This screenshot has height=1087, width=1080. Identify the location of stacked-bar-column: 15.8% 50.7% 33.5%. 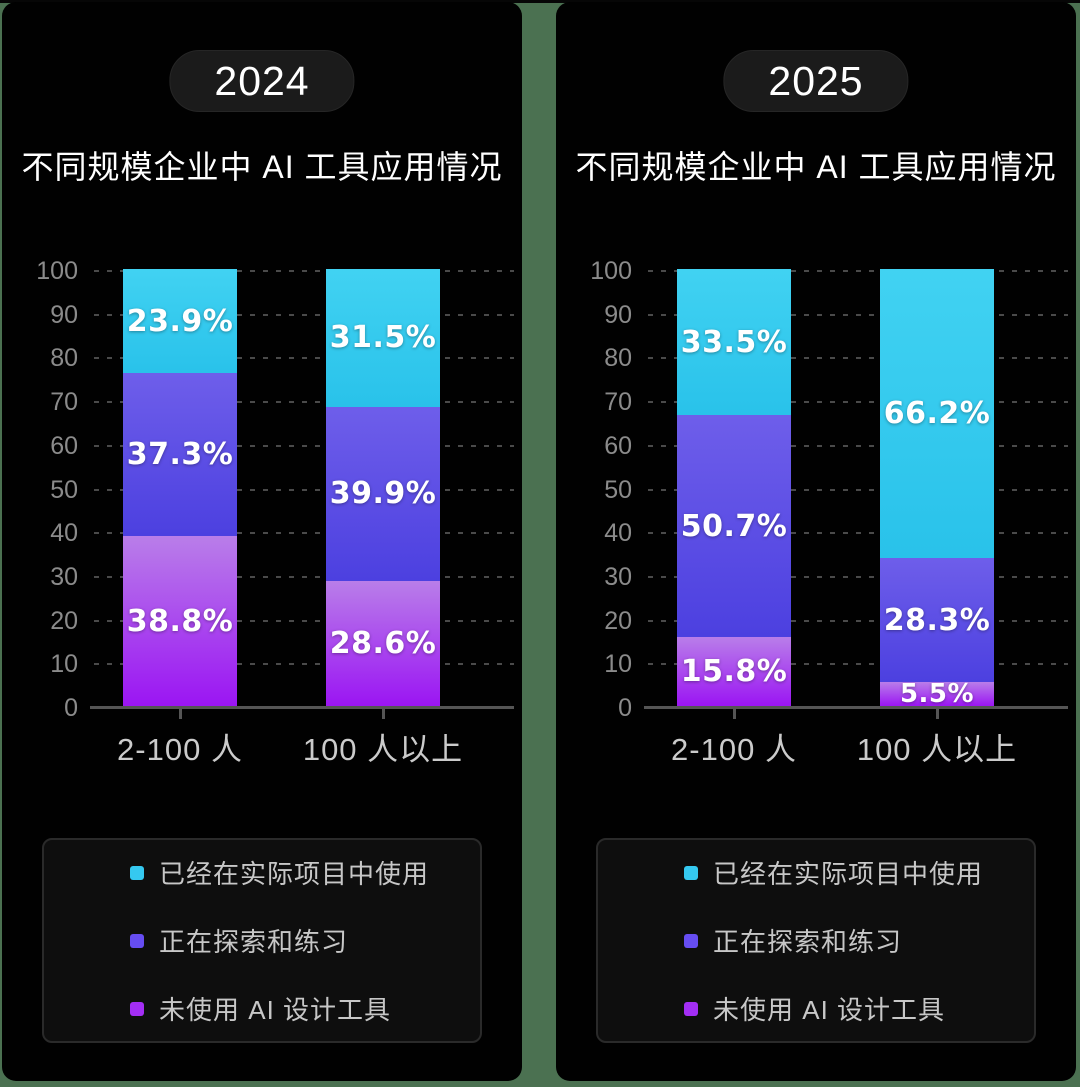
(734, 487).